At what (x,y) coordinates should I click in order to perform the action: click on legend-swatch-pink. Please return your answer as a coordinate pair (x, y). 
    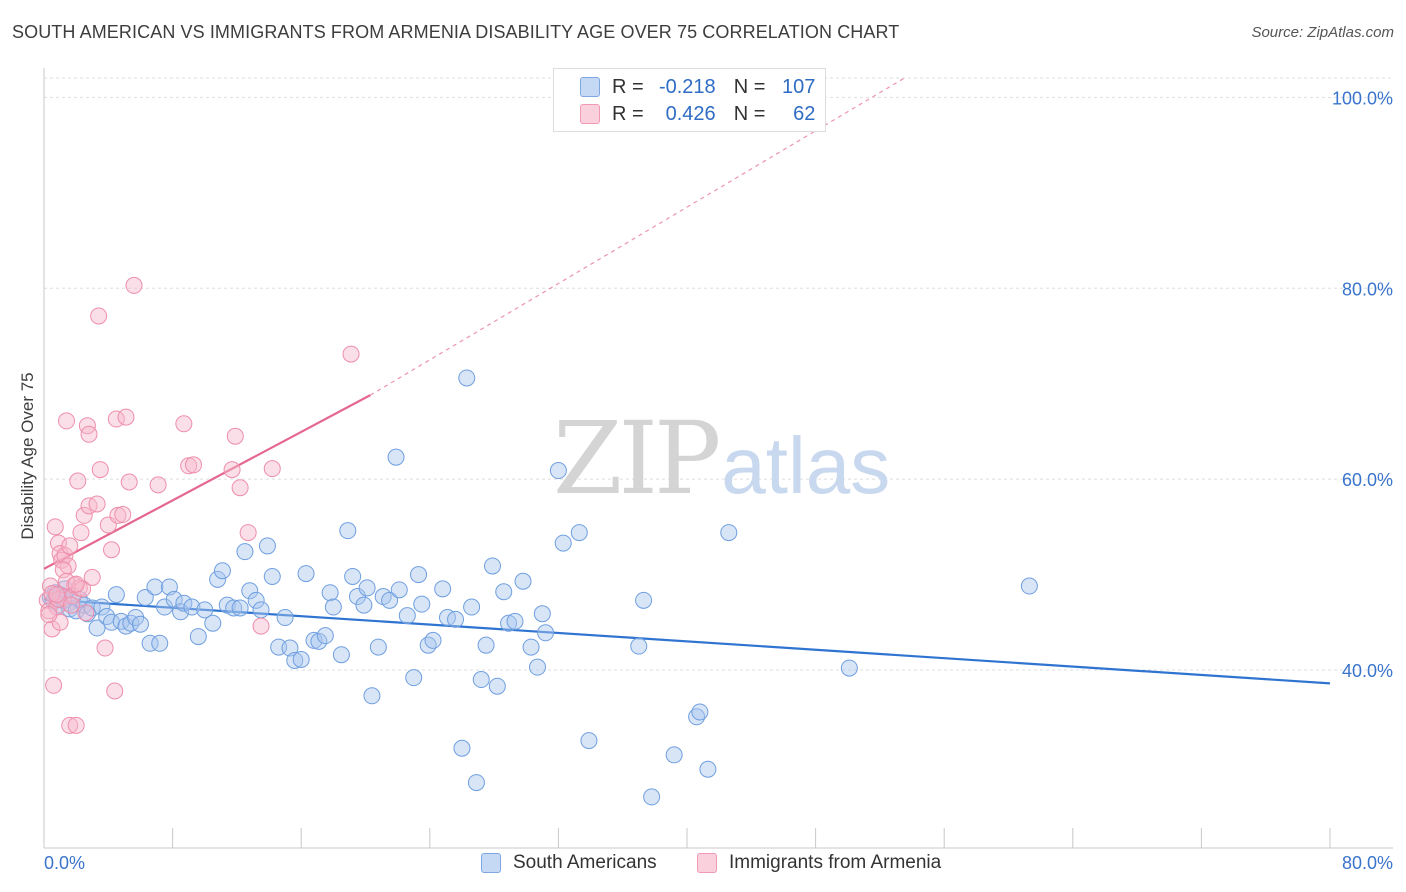
    Looking at the image, I should click on (590, 114).